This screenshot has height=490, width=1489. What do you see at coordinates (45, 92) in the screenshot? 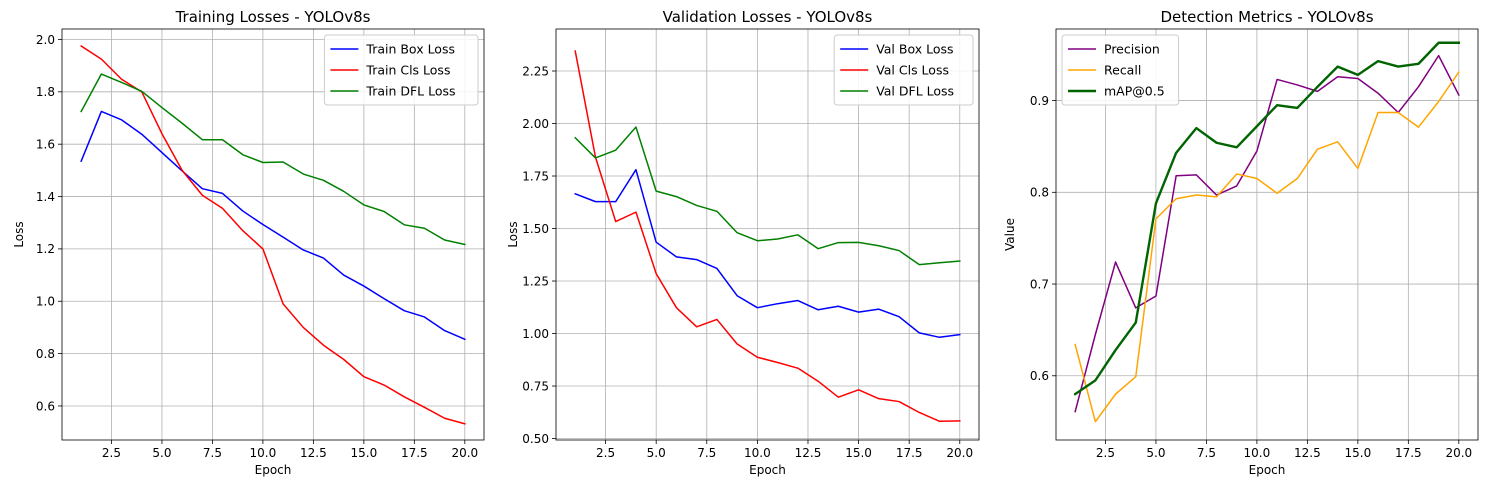
I see `y-tick-label: 1.8` at bounding box center [45, 92].